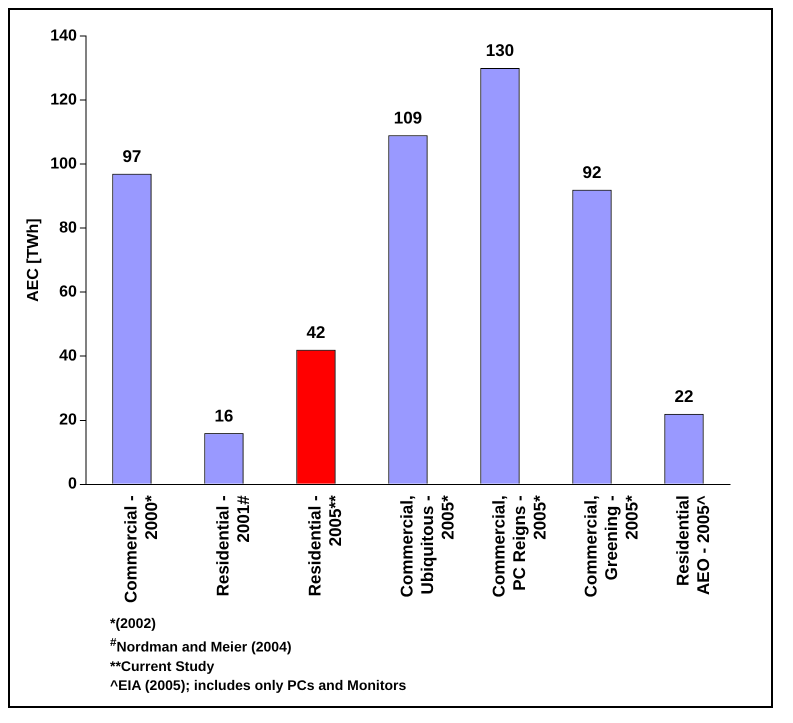  What do you see at coordinates (33, 260) in the screenshot?
I see `y-axis-title: AEC [TWh]` at bounding box center [33, 260].